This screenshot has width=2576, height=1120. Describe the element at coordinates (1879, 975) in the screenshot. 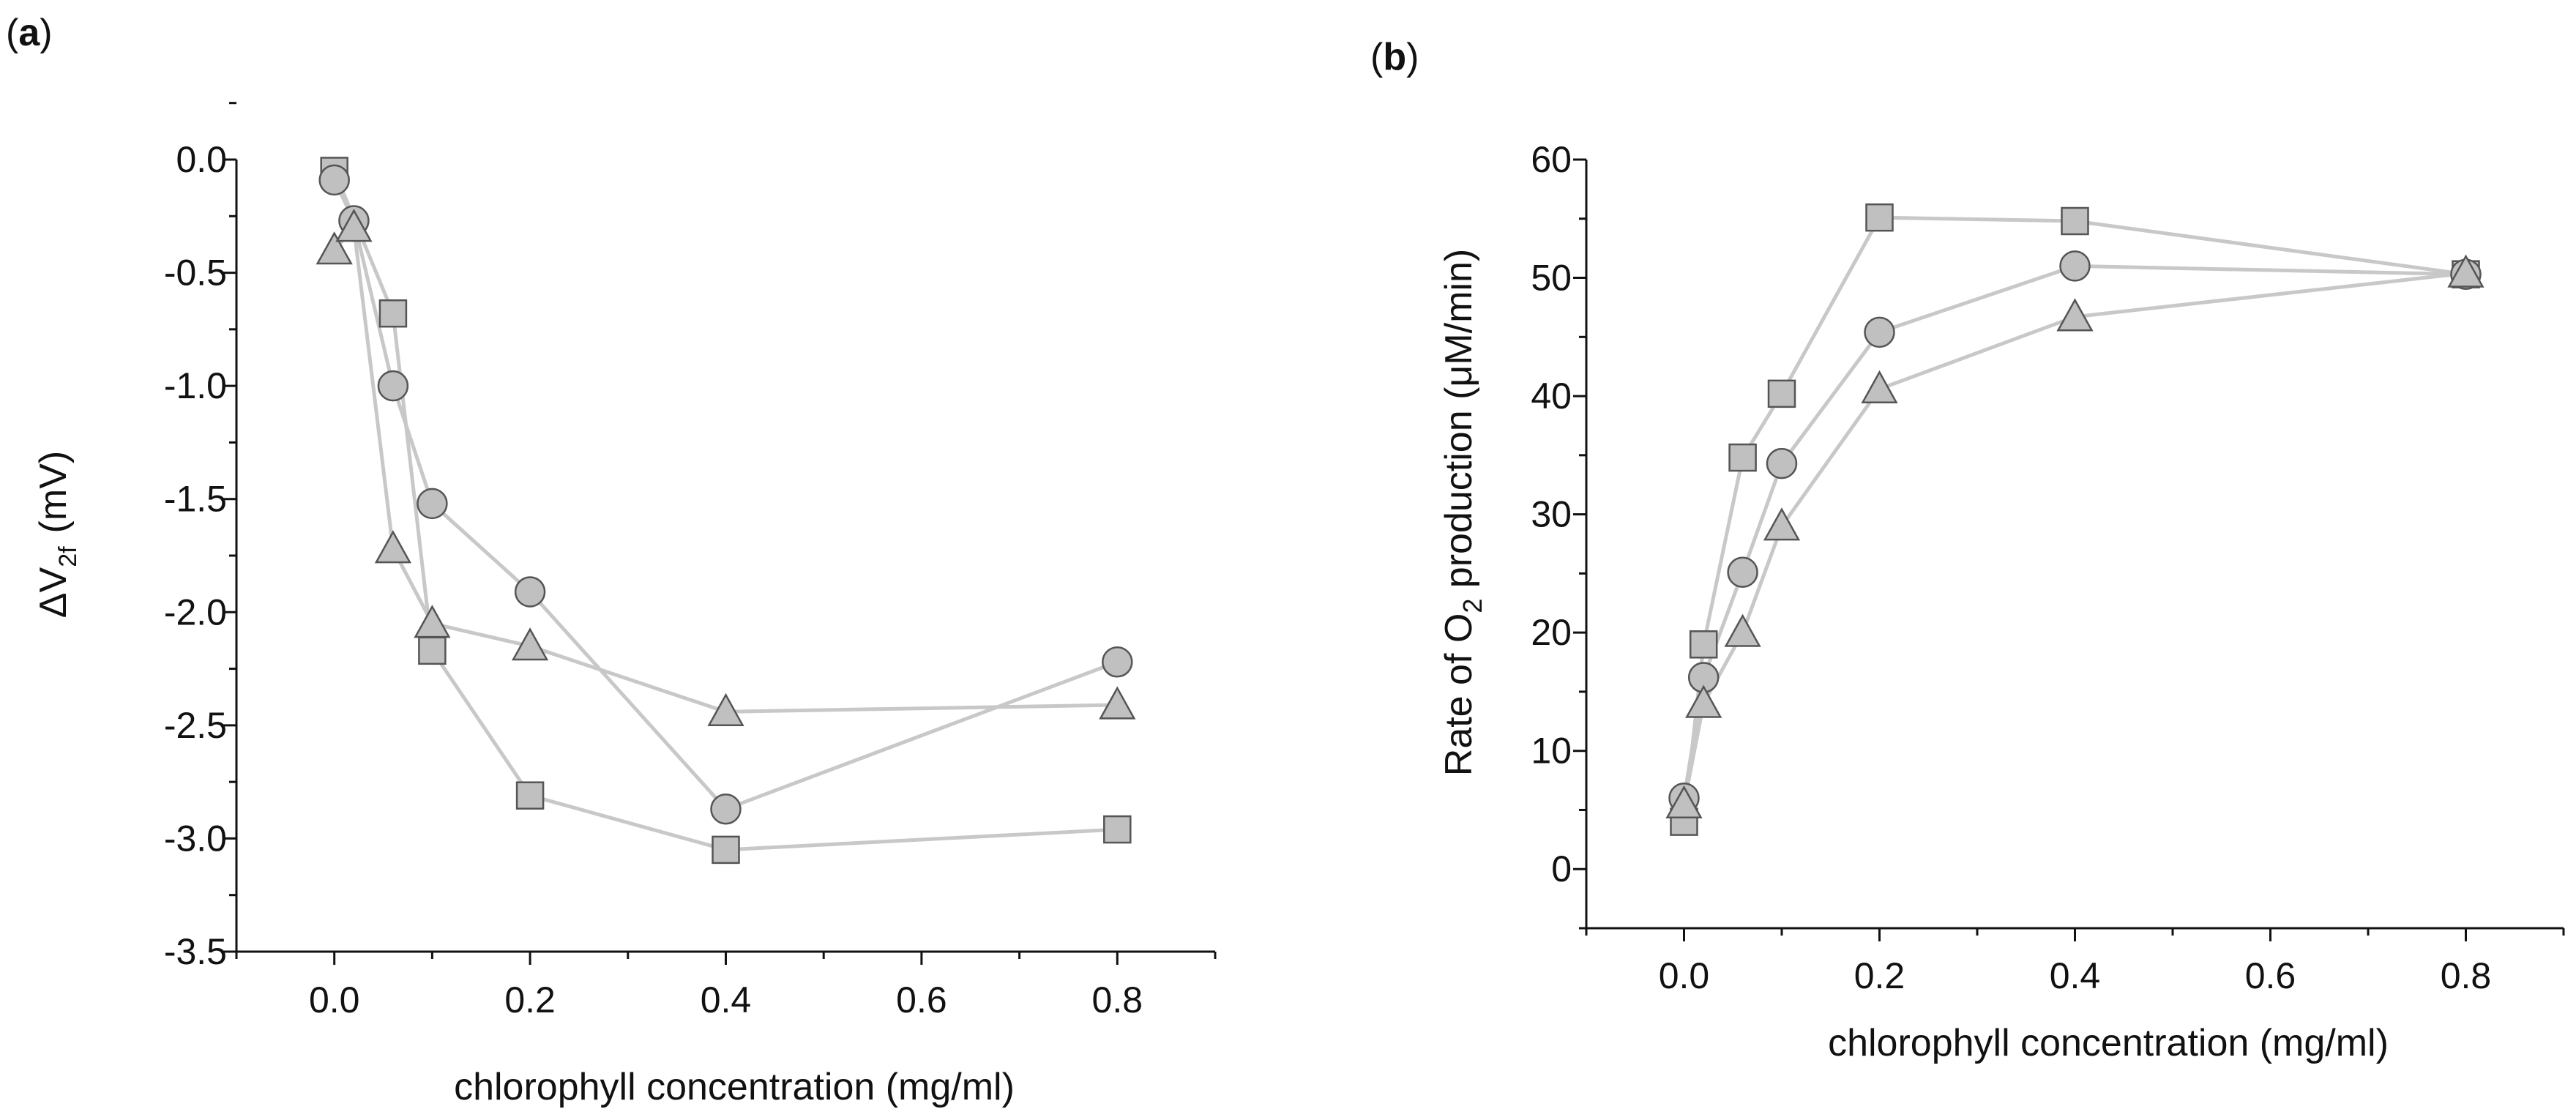

I see `panel-b-x-tick-label: 0.2` at that location.